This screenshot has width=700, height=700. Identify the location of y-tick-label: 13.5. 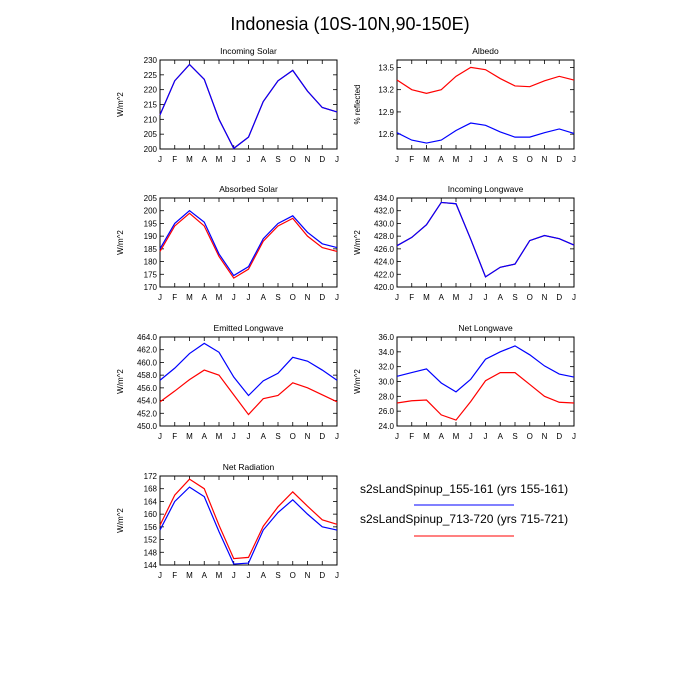
(386, 67).